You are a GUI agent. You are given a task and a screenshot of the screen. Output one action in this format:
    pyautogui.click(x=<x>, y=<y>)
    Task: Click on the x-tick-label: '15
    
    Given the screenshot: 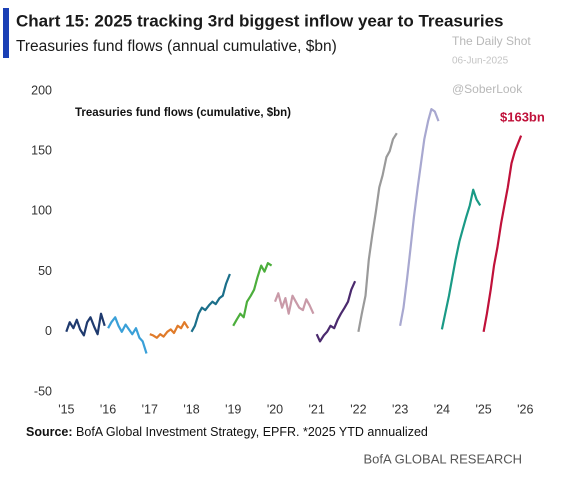 What is the action you would take?
    pyautogui.click(x=66, y=409)
    